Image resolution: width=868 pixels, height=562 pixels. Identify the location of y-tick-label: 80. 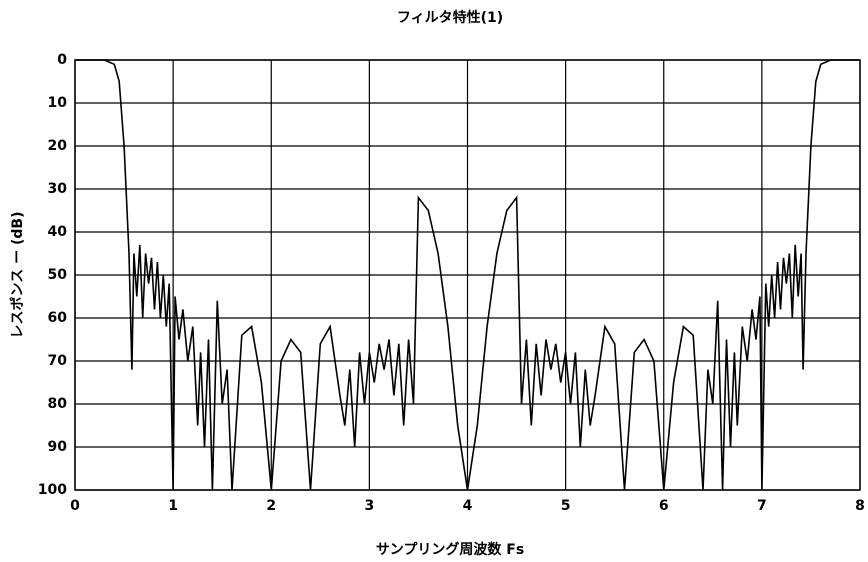
(58, 404).